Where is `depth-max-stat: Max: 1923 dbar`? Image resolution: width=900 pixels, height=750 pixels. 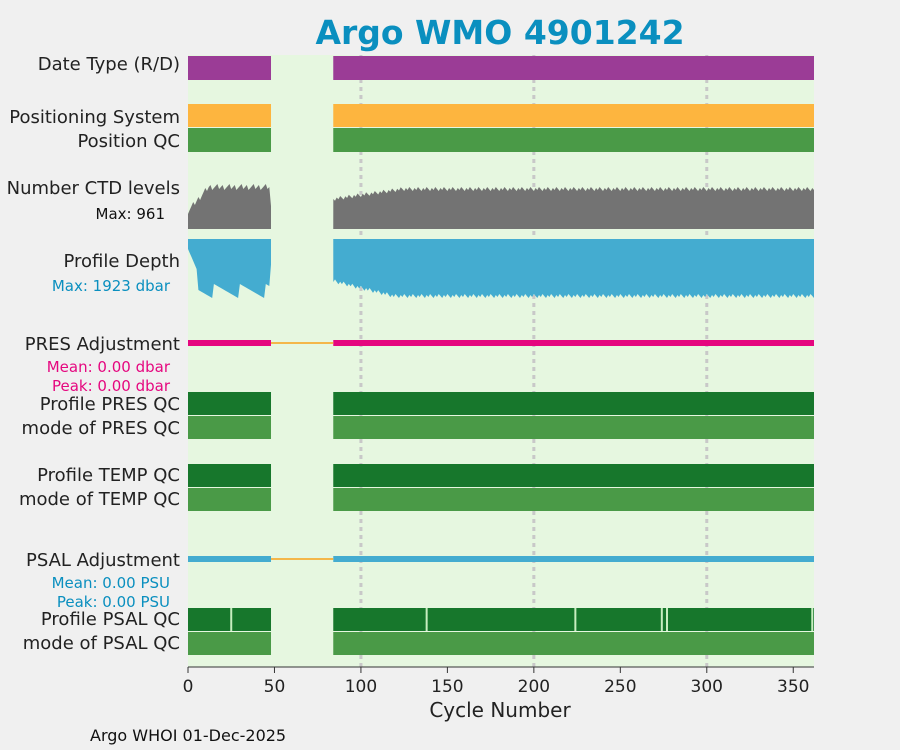
depth-max-stat: Max: 1923 dbar is located at coordinates (111, 286).